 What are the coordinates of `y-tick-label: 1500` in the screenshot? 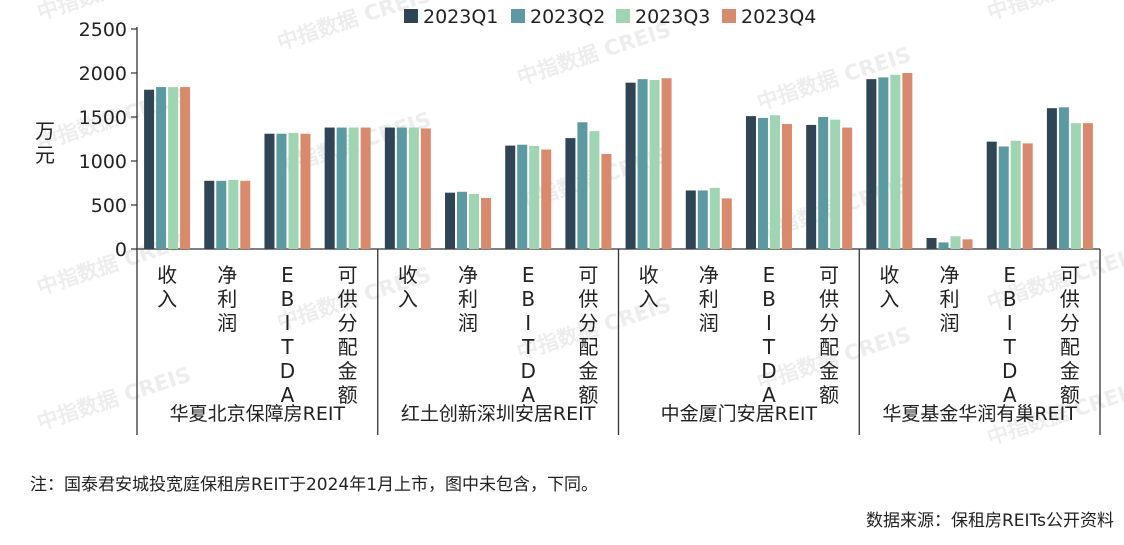 It's located at (103, 118).